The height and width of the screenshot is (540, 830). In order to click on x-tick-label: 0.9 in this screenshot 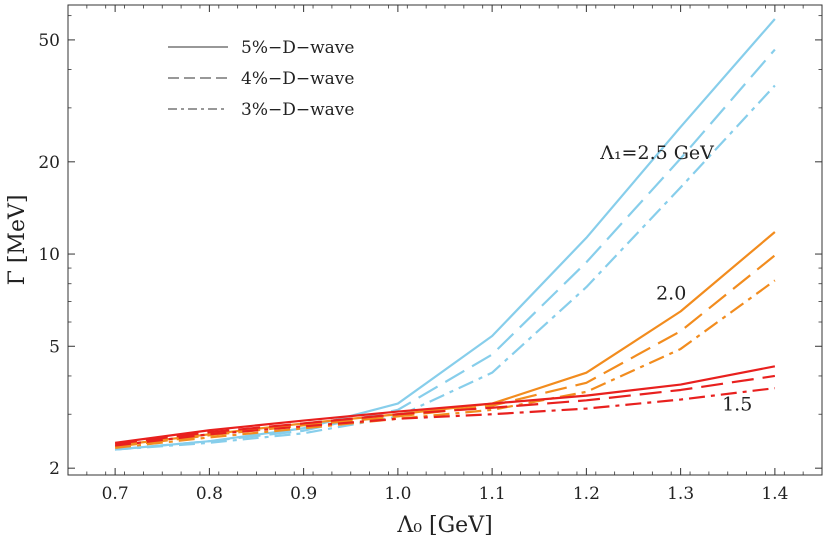, I will do `click(303, 494)`.